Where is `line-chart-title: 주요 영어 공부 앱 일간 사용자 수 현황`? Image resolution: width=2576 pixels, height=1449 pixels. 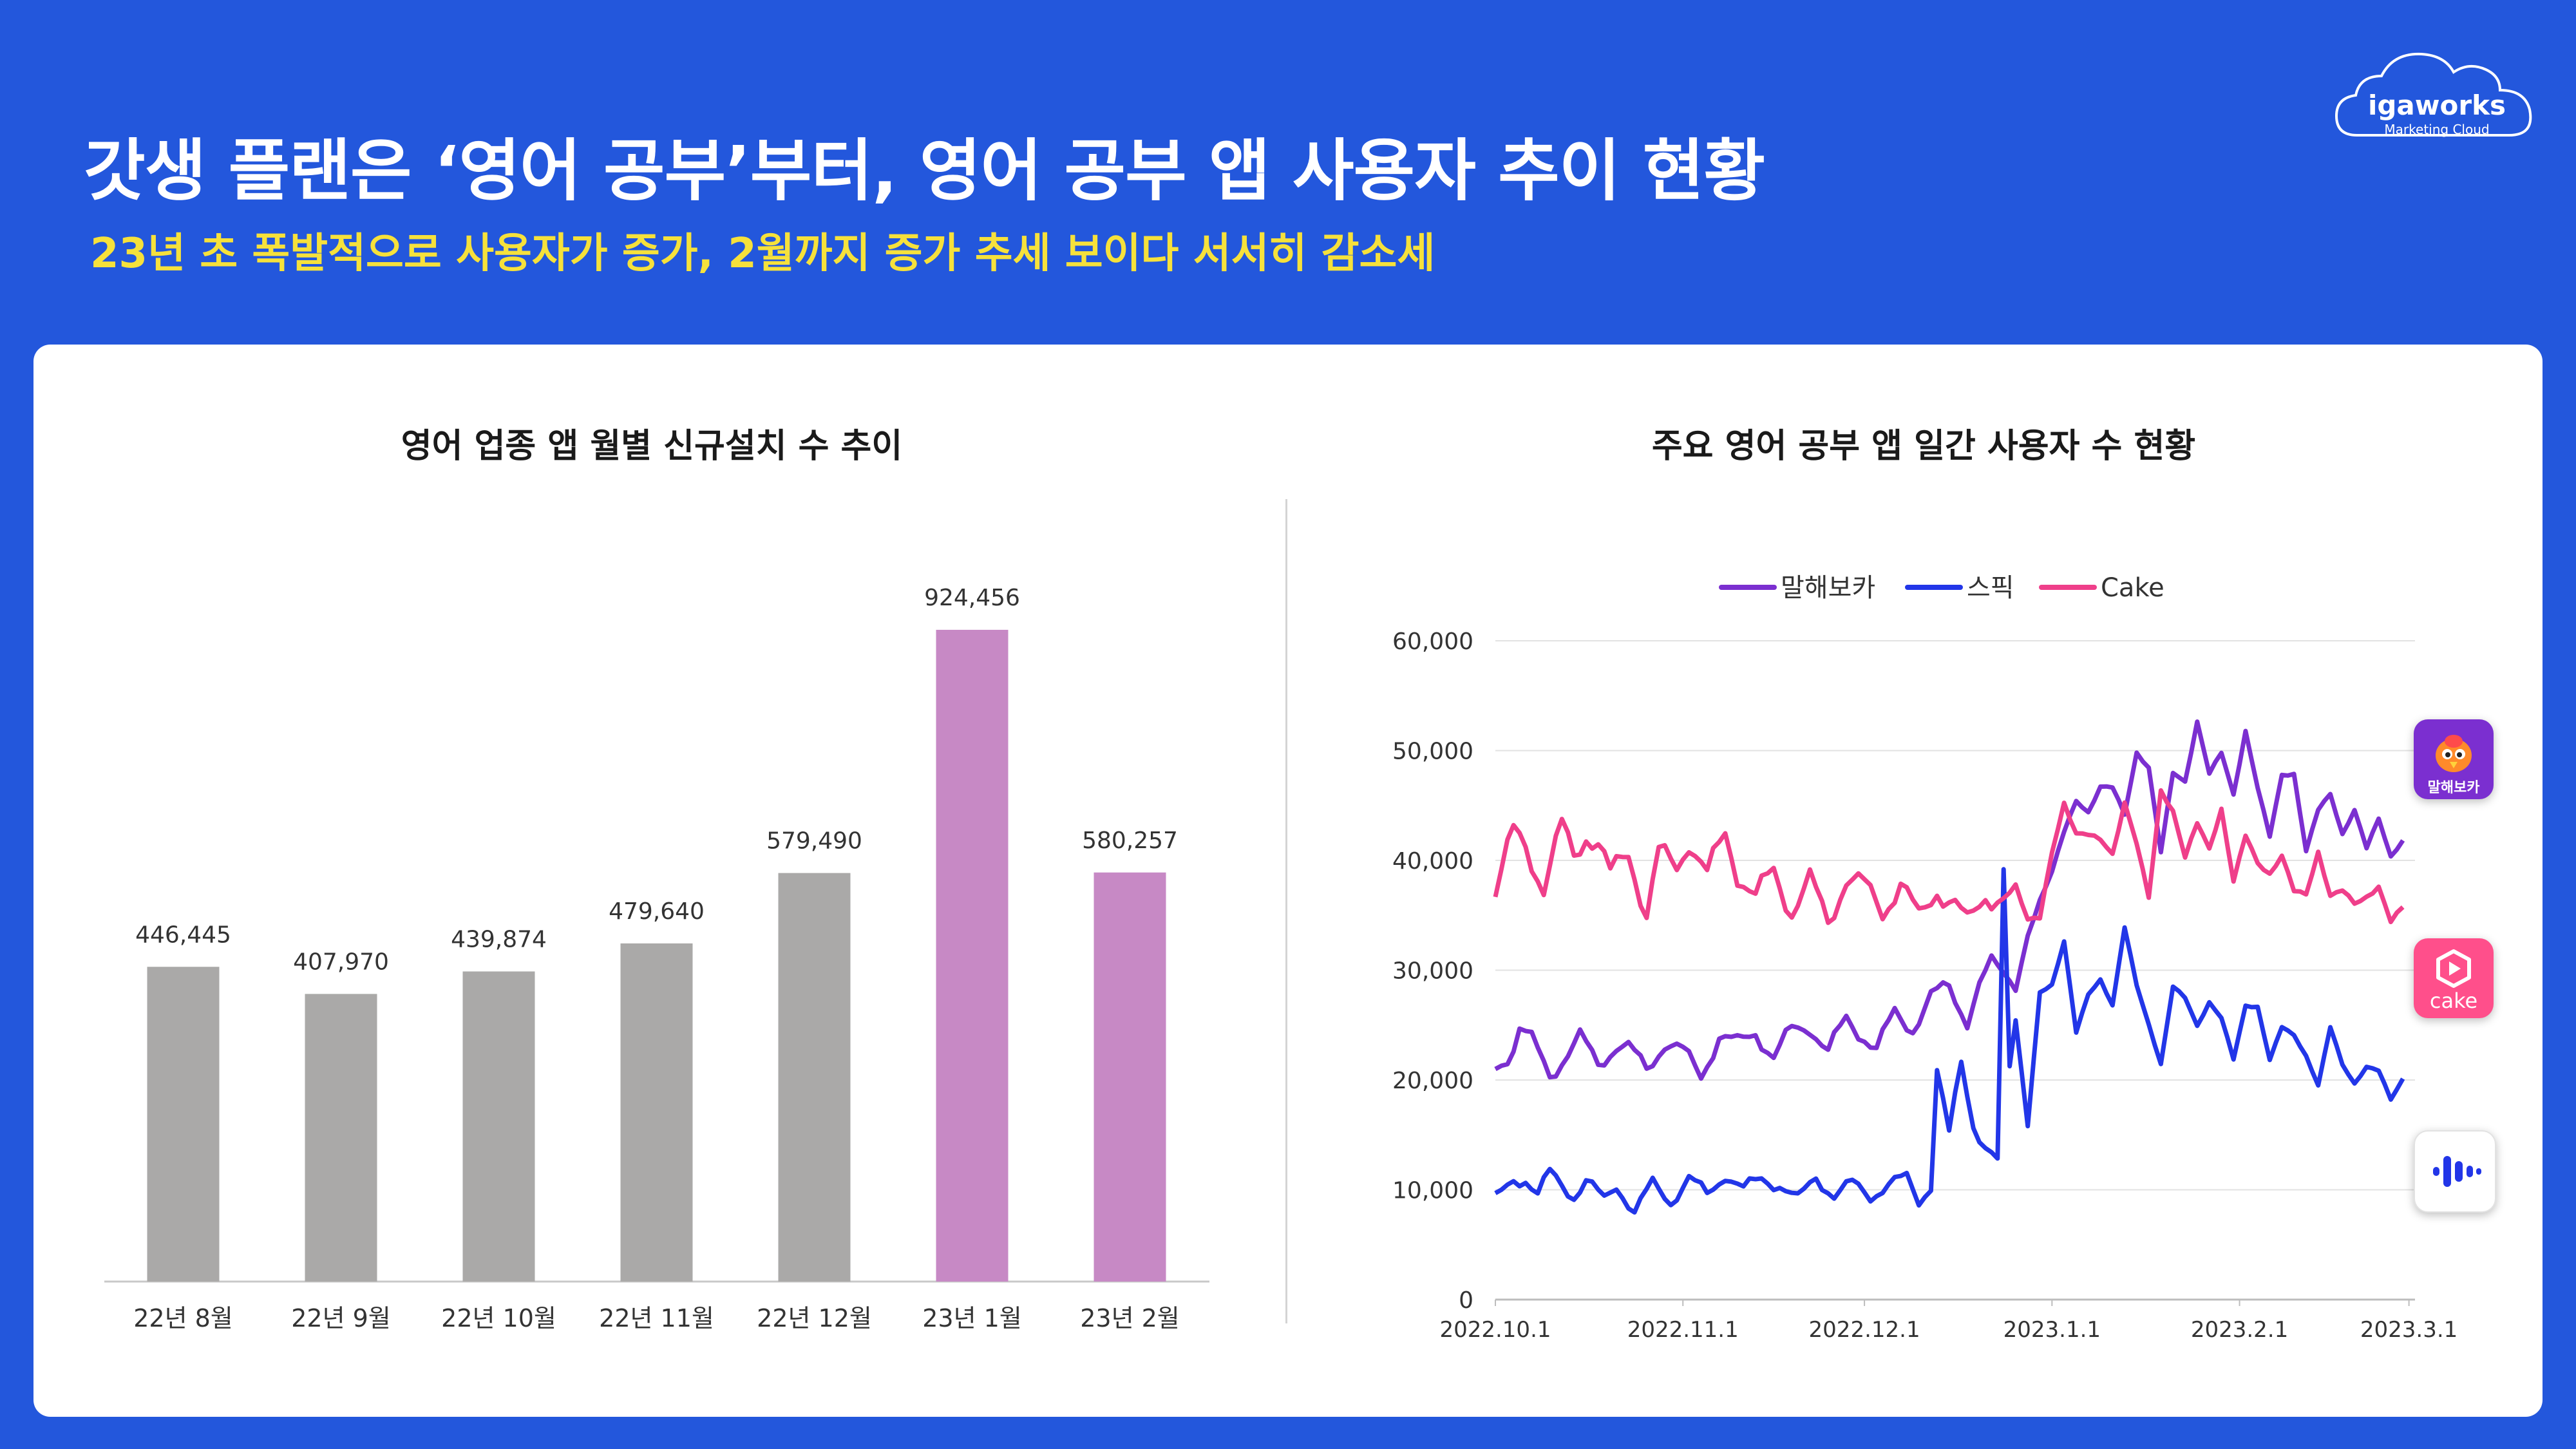
line-chart-title: 주요 영어 공부 앱 일간 사용자 수 현황 is located at coordinates (1923, 447).